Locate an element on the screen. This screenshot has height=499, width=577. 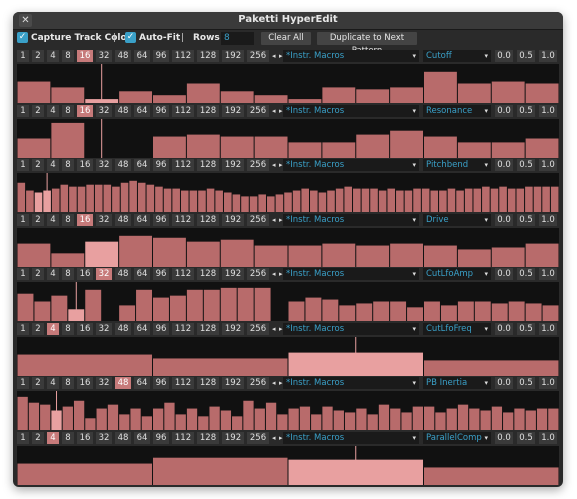
auto-fit-checkbox: ✓ is located at coordinates (130, 37).